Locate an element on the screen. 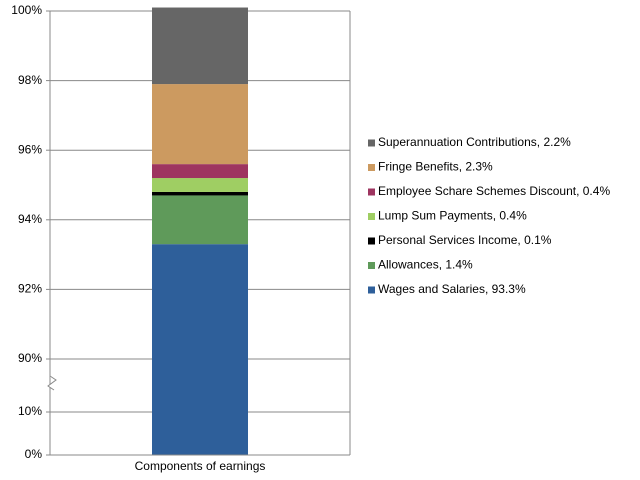  y-tick-label: 0% is located at coordinates (34, 454).